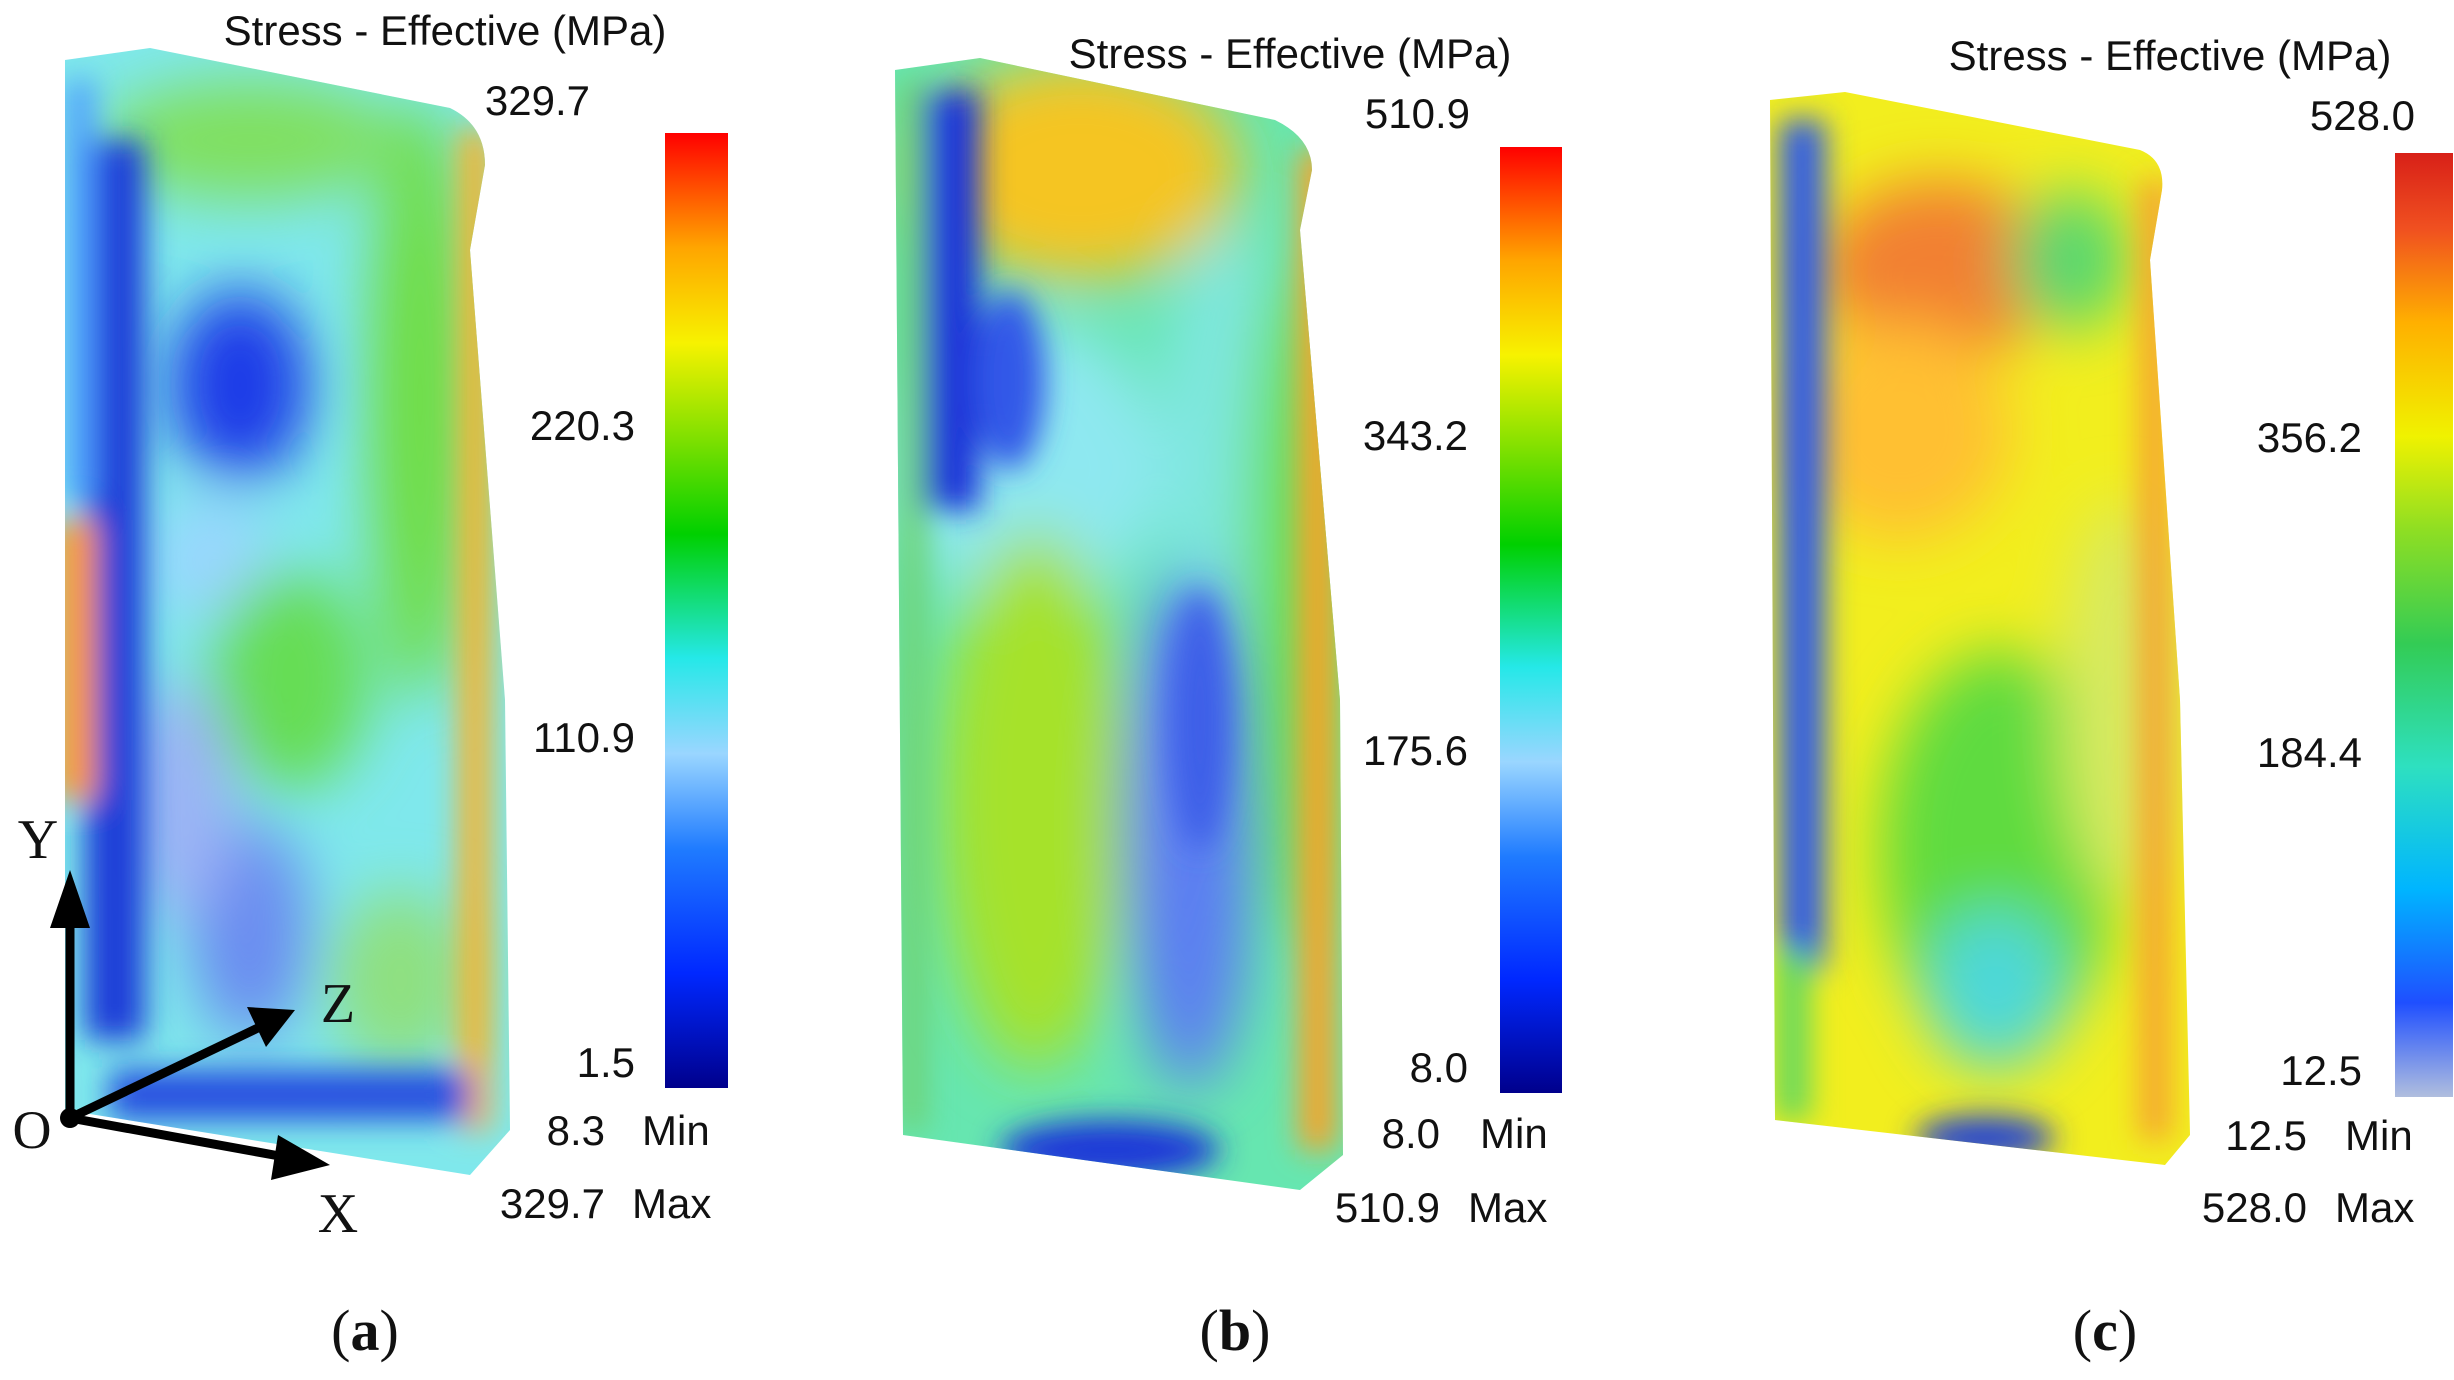 The image size is (2454, 1380). What do you see at coordinates (1514, 1133) in the screenshot?
I see `min-label-b: Min` at bounding box center [1514, 1133].